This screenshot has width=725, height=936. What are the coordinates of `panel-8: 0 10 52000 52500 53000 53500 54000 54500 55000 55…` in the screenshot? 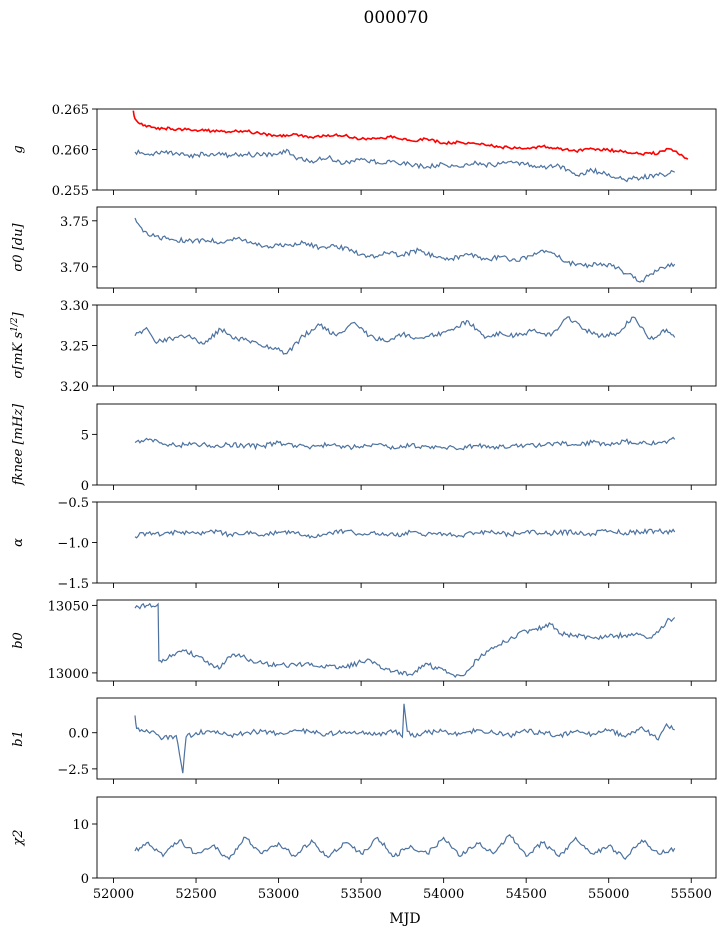 It's located at (364, 849).